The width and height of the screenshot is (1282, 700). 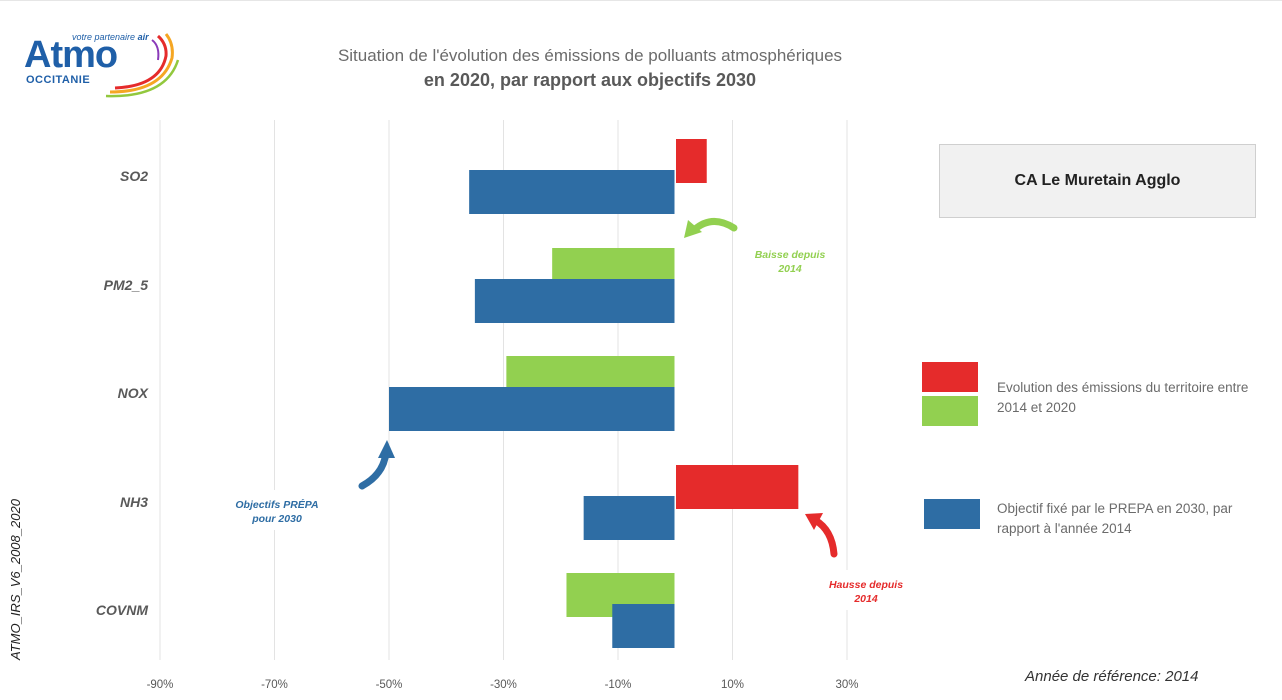 I want to click on bar-objective-nh3, so click(x=629, y=518).